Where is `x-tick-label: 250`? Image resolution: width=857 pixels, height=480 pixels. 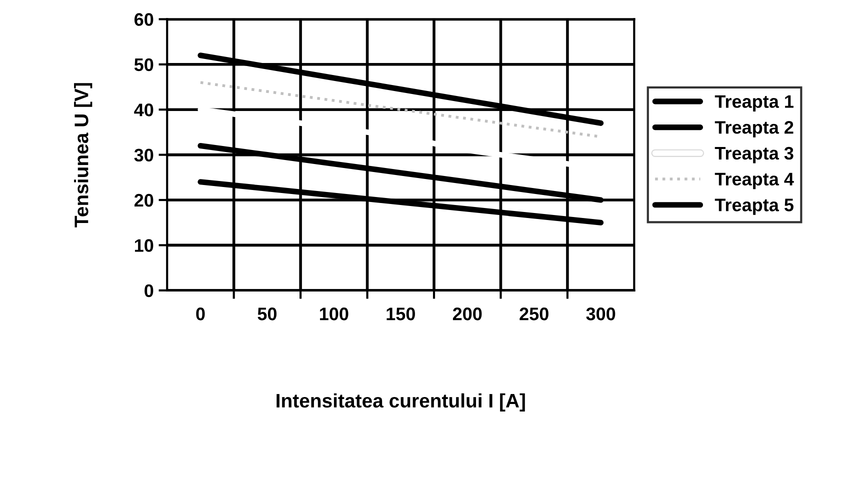
x-tick-label: 250 is located at coordinates (534, 314).